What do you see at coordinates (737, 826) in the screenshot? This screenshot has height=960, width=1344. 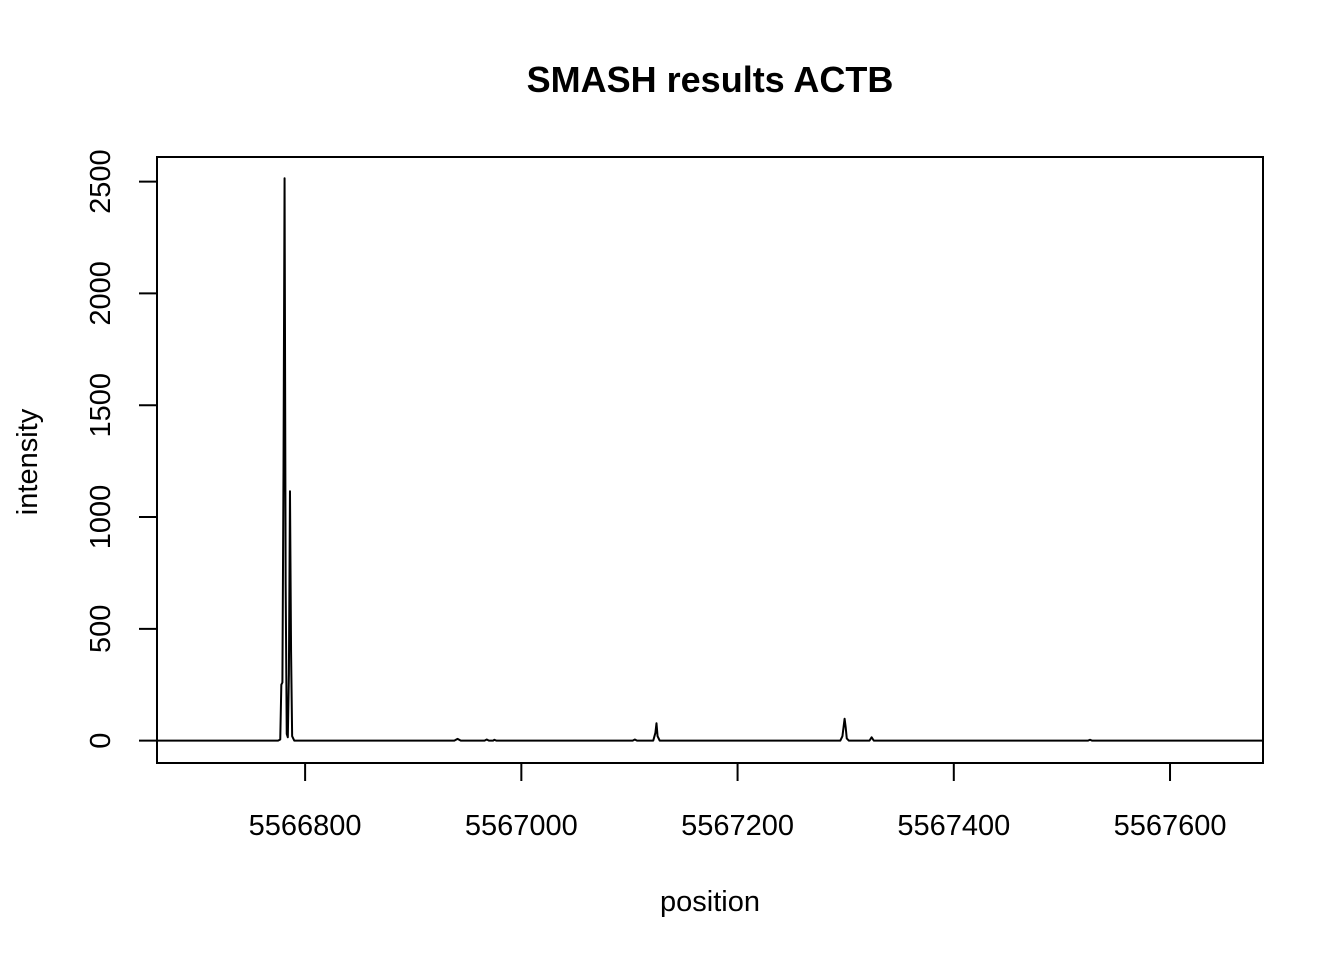 I see `x-tick-label: 5567200` at bounding box center [737, 826].